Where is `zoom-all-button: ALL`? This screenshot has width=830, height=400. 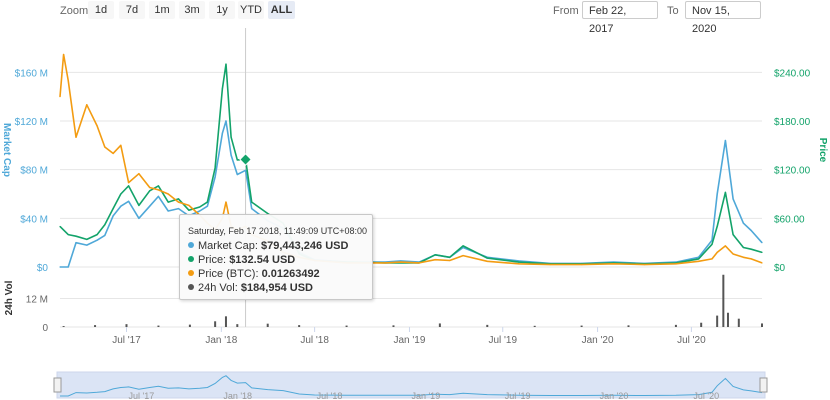
zoom-all-button: ALL is located at coordinates (281, 10).